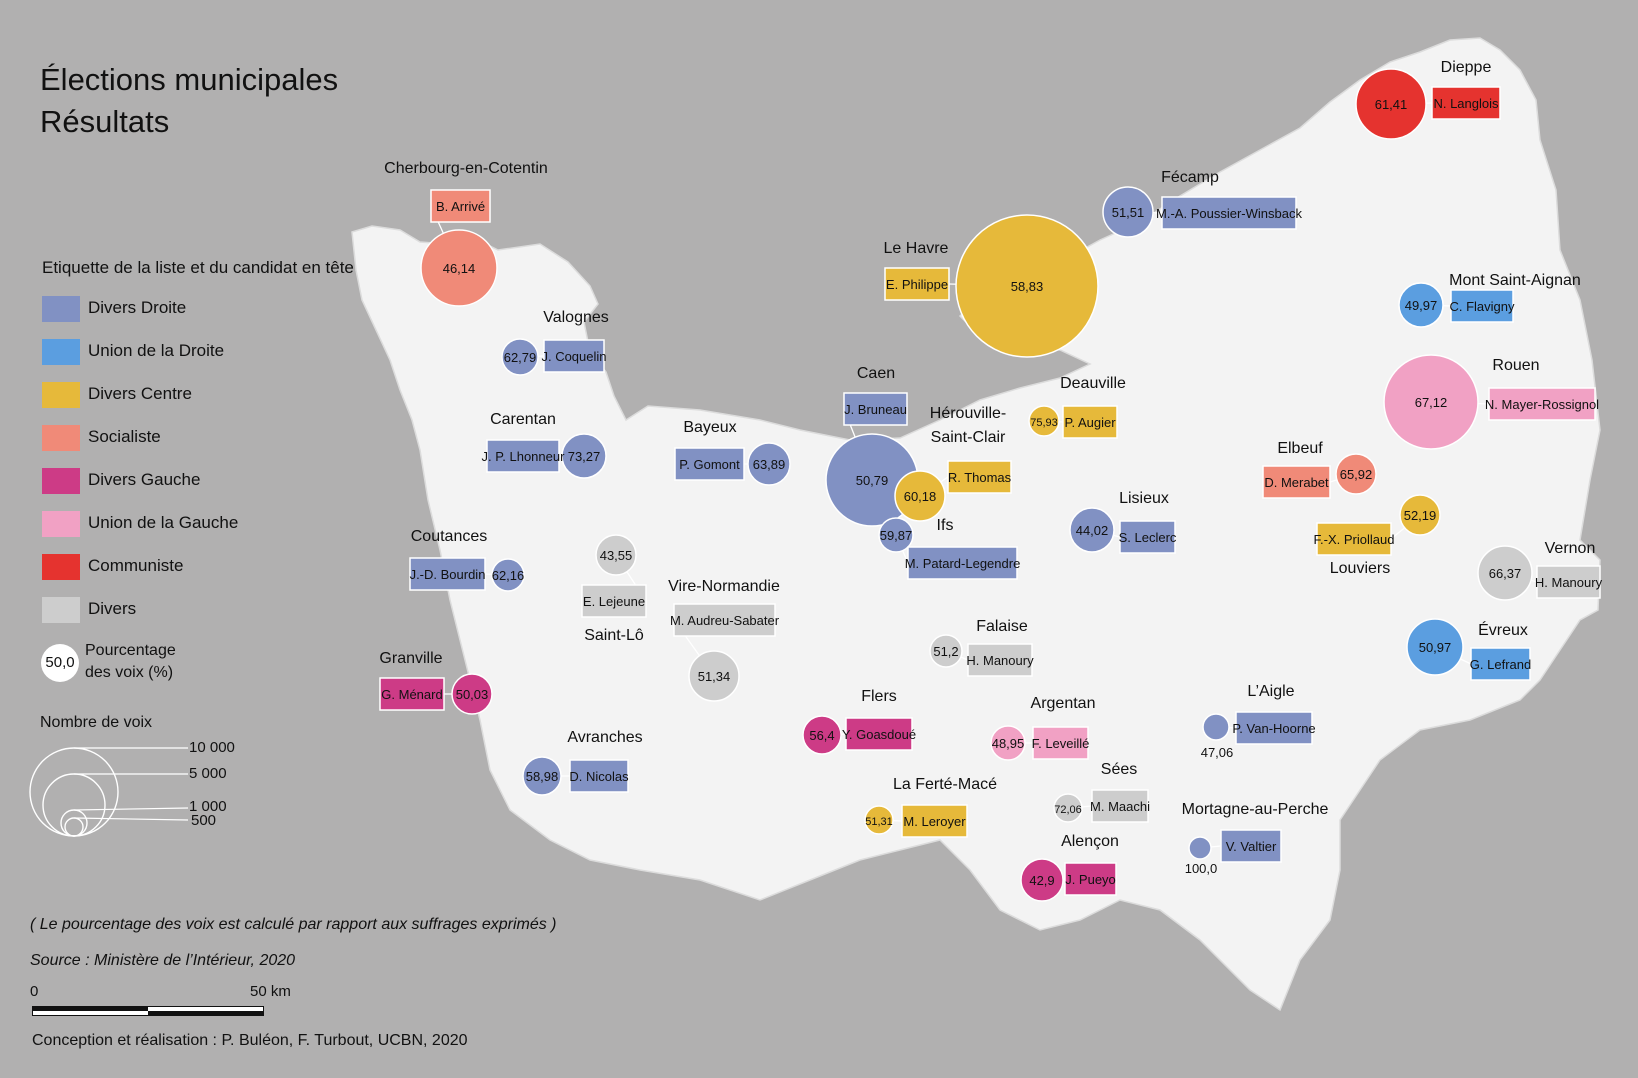  I want to click on city-vire-normandie: M. Audreu-Sabater 51,34 Vire-Normandie, so click(724, 640).